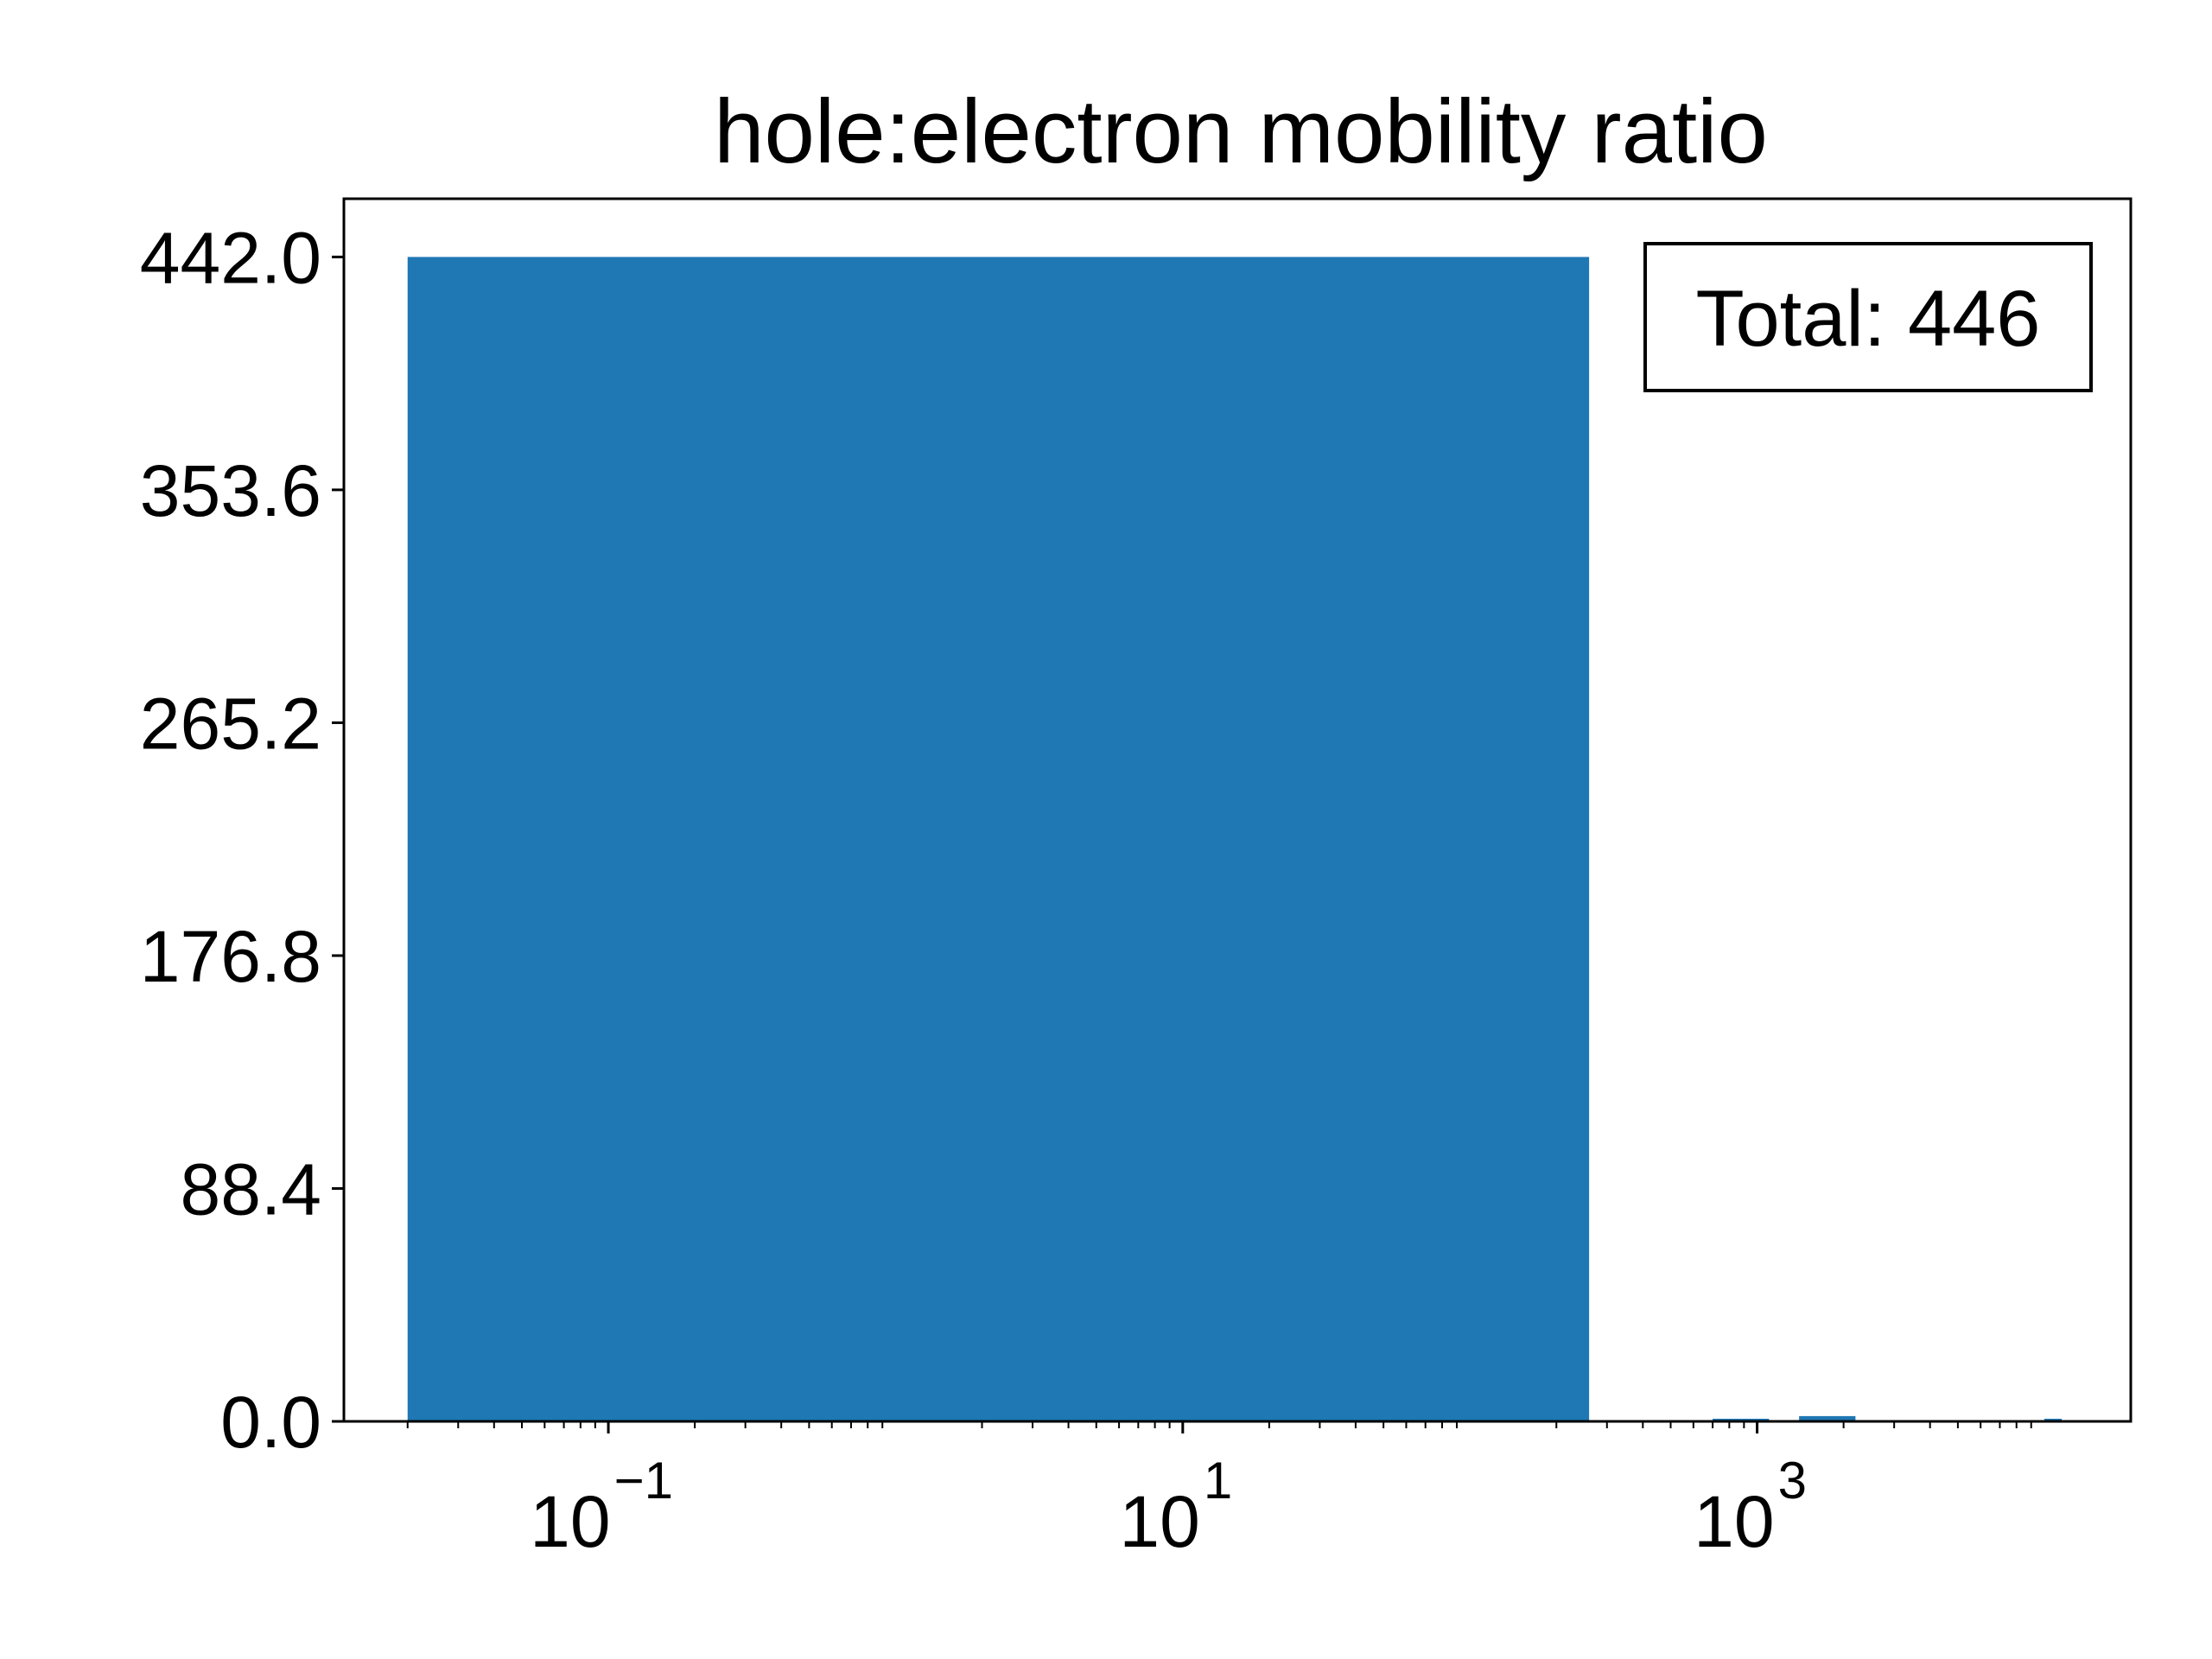 This screenshot has height=1659, width=2212. I want to click on annotation-box, so click(1868, 317).